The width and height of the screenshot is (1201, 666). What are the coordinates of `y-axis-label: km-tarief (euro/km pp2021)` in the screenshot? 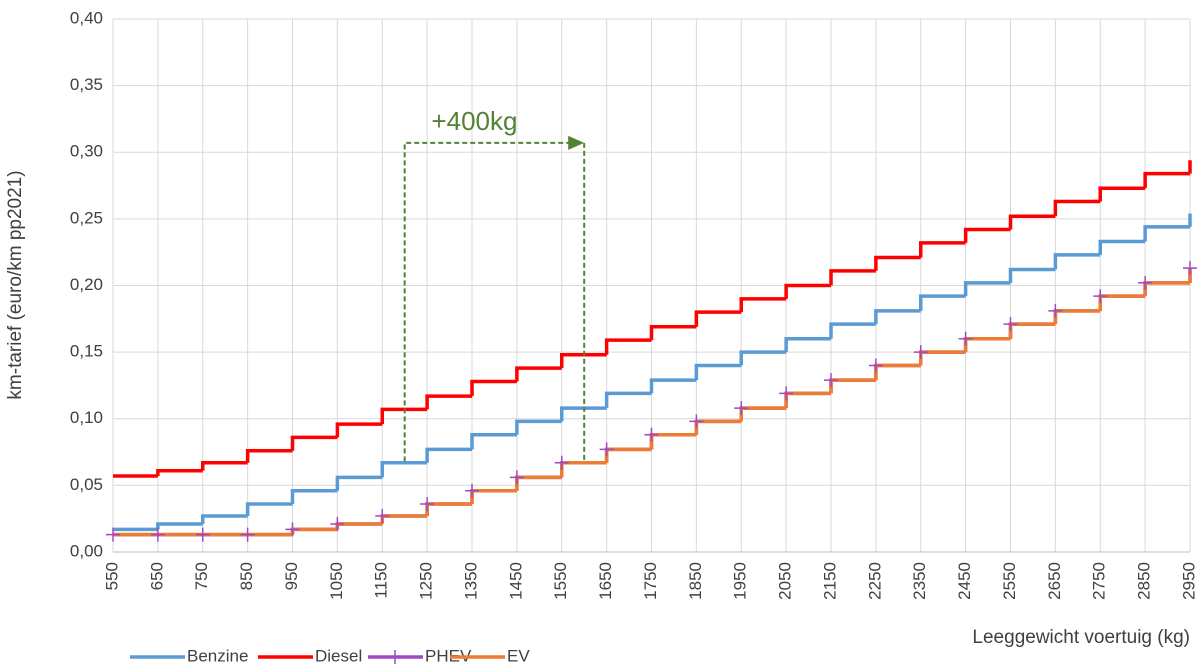 It's located at (15, 284).